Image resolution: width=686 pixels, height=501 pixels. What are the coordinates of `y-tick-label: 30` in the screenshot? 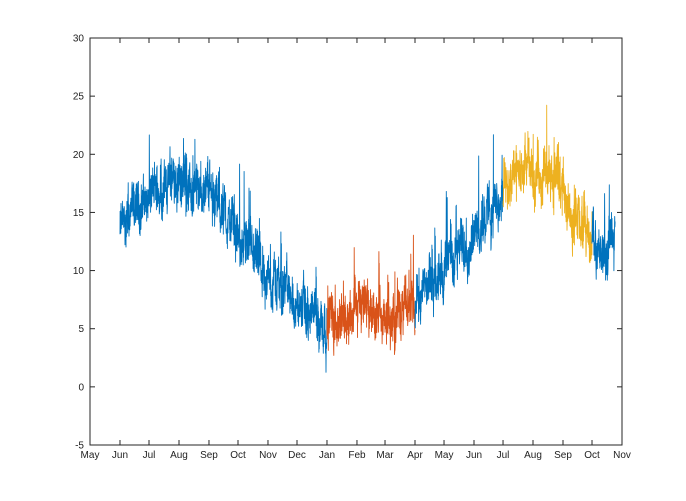 It's located at (79, 39).